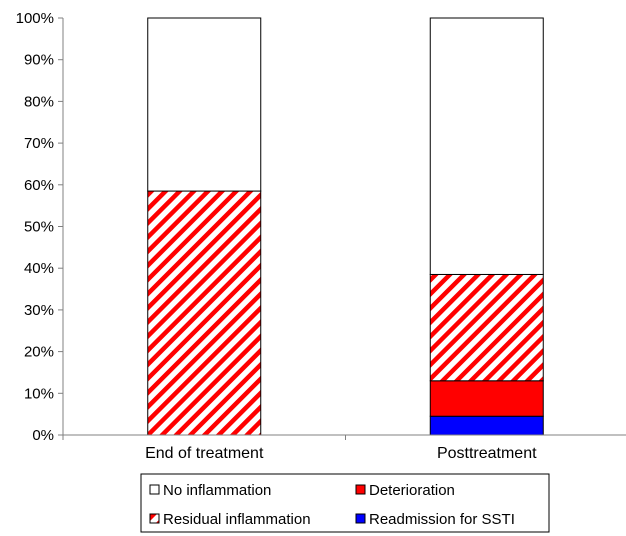  Describe the element at coordinates (204, 453) in the screenshot. I see `x-category-label: End of treatment` at that location.